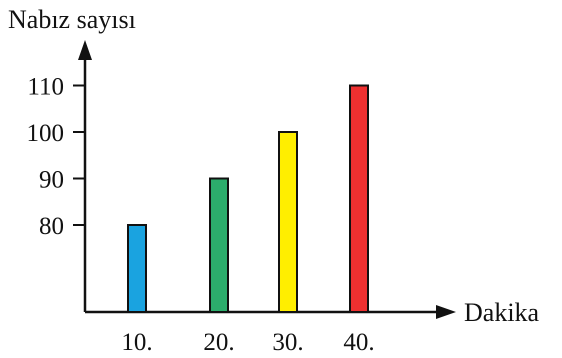 The image size is (562, 358). What do you see at coordinates (56, 157) in the screenshot?
I see `y-ticks: 80 90 100 110` at bounding box center [56, 157].